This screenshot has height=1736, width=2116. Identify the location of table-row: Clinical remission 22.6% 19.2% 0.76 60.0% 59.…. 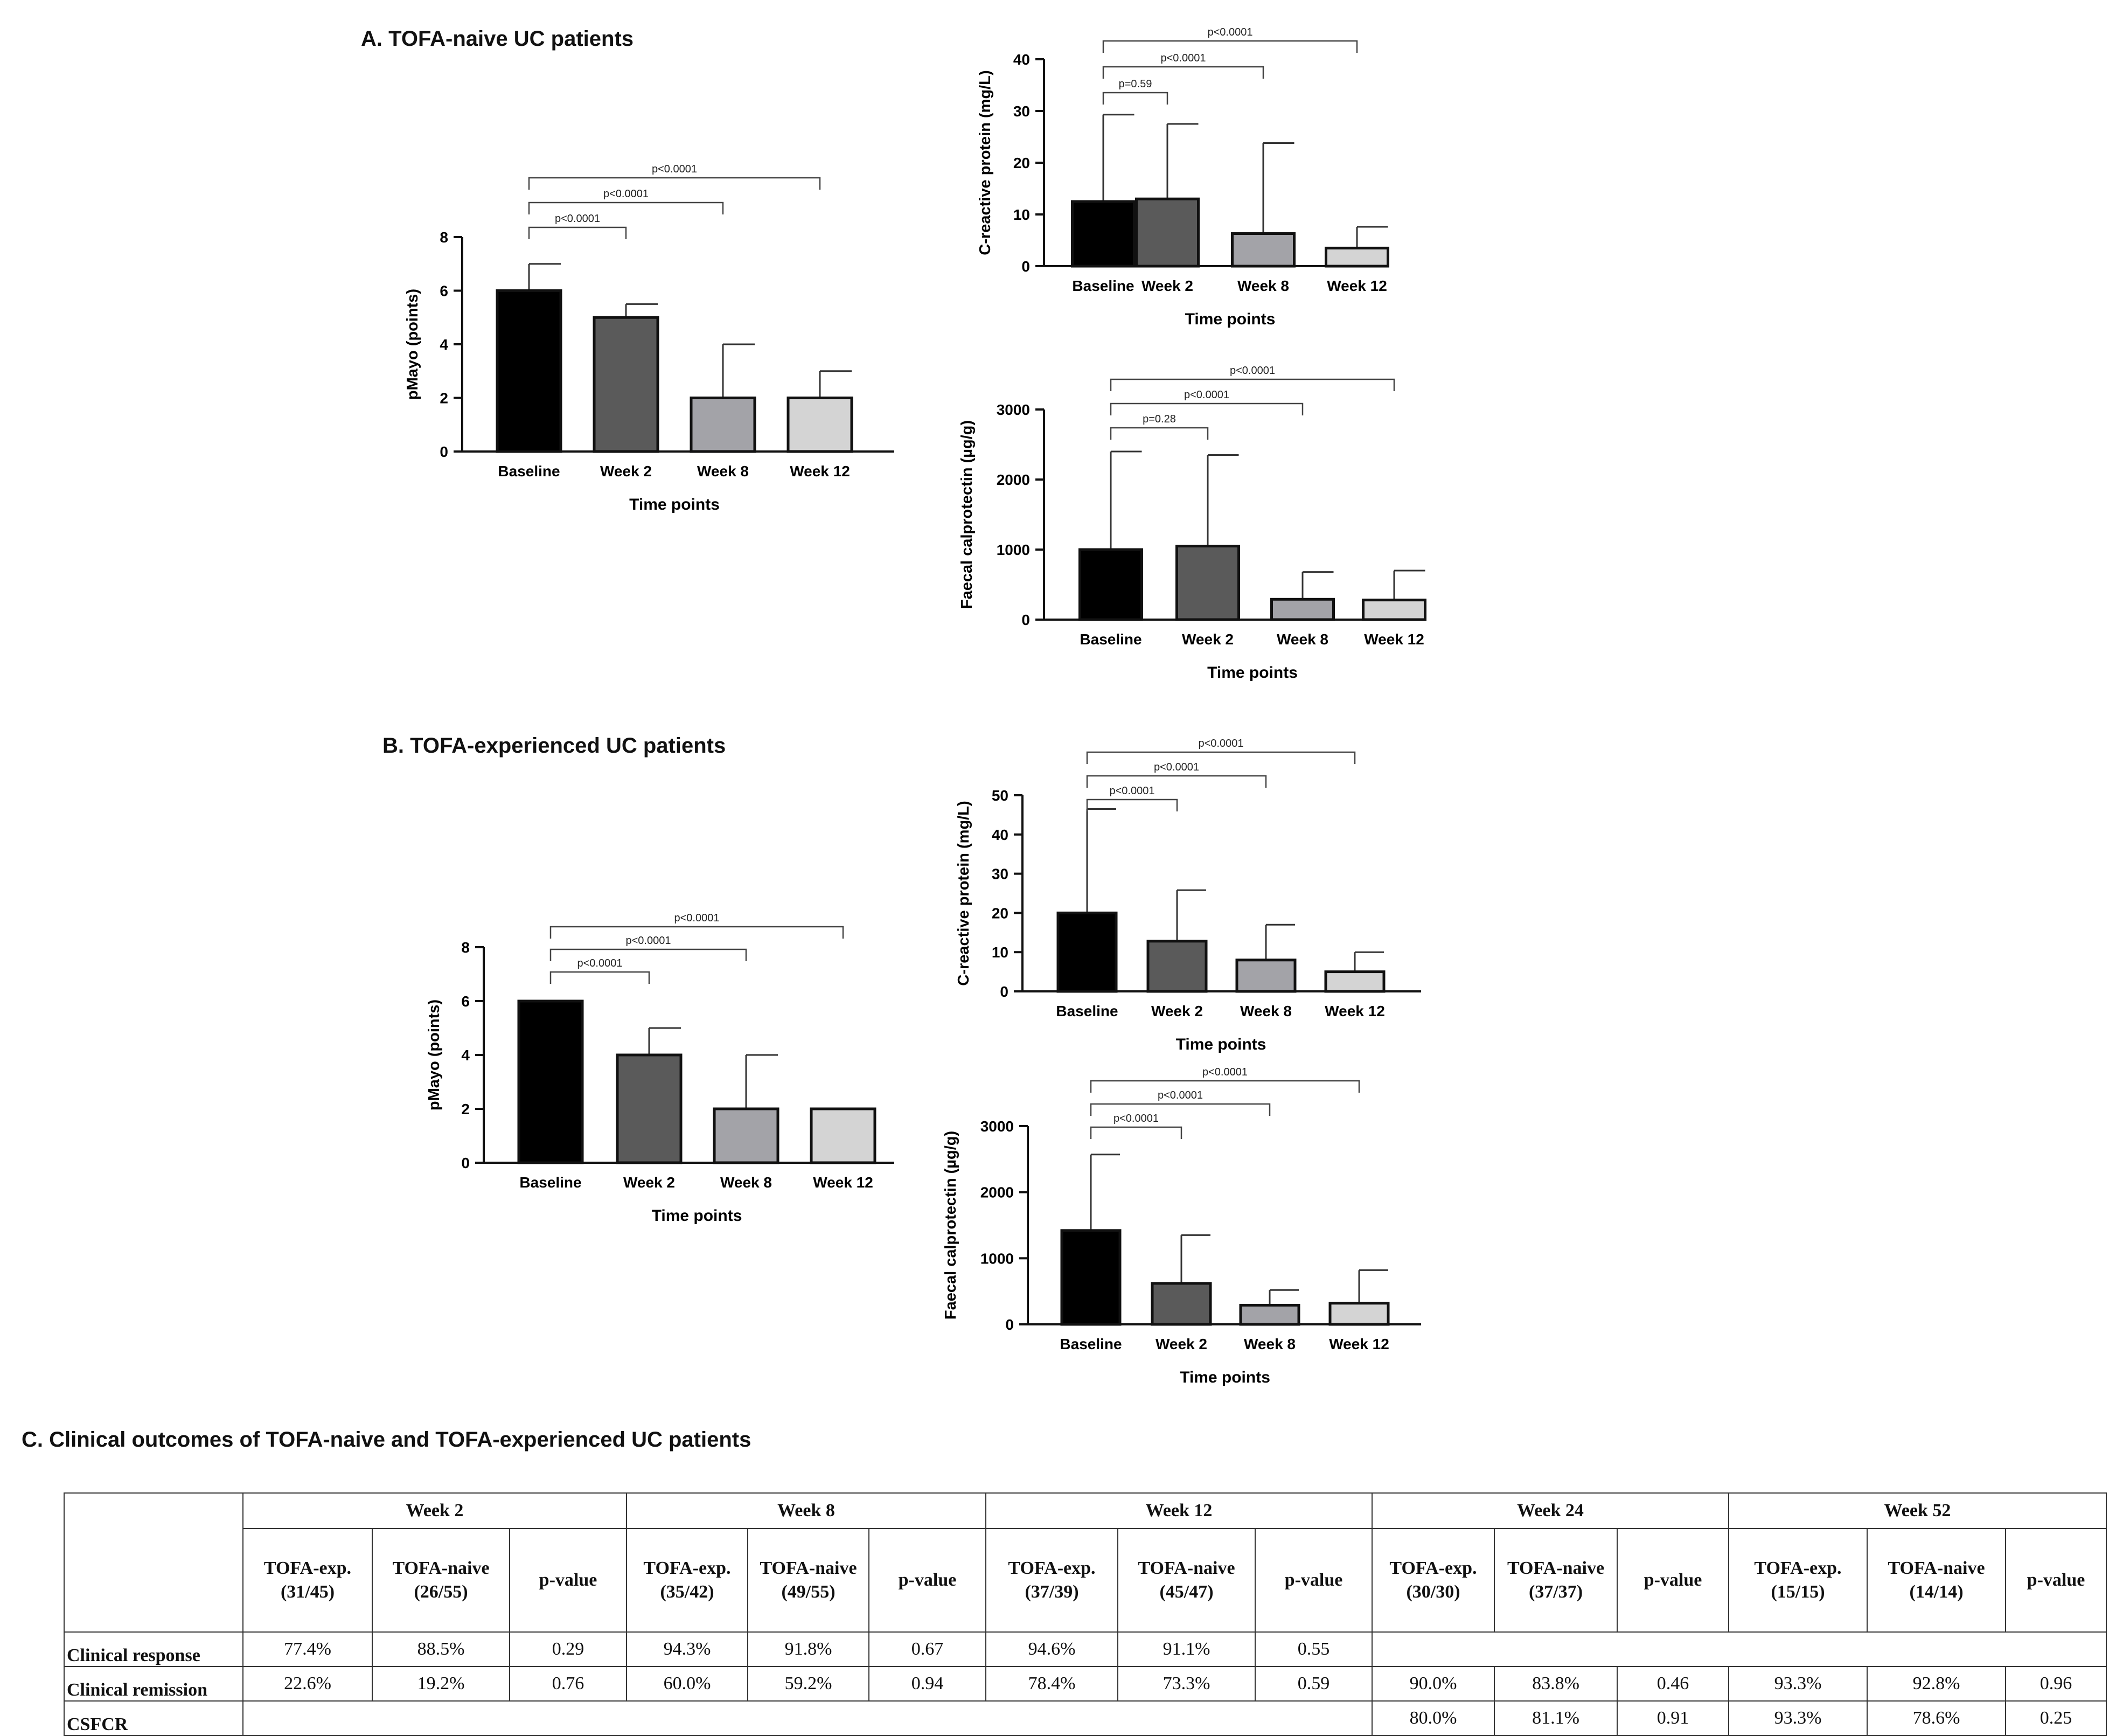
(1085, 1684).